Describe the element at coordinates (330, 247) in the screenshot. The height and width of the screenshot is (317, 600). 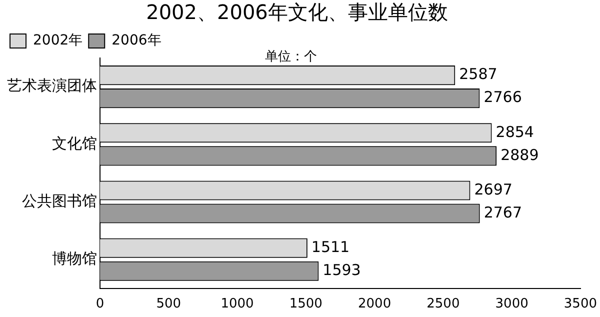
I see `data-label: 1511` at that location.